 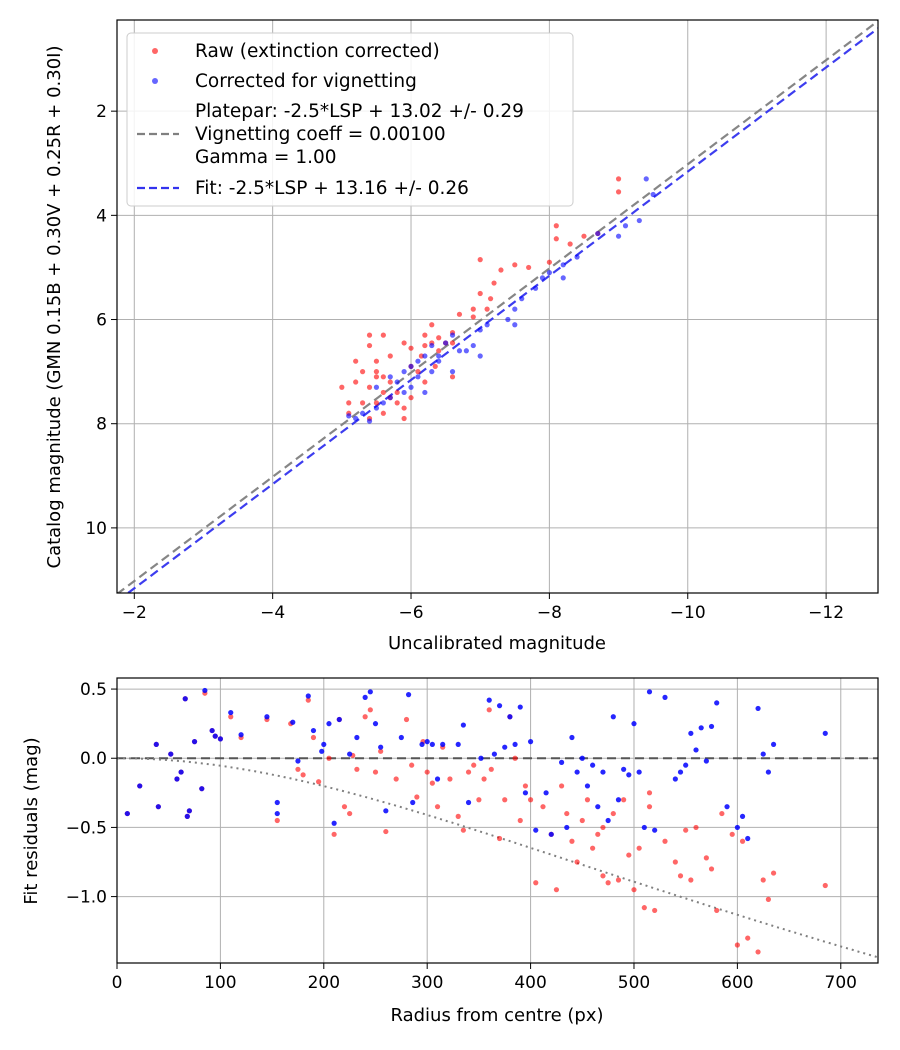 I want to click on bottom-x-tick-label: 600, so click(x=737, y=983).